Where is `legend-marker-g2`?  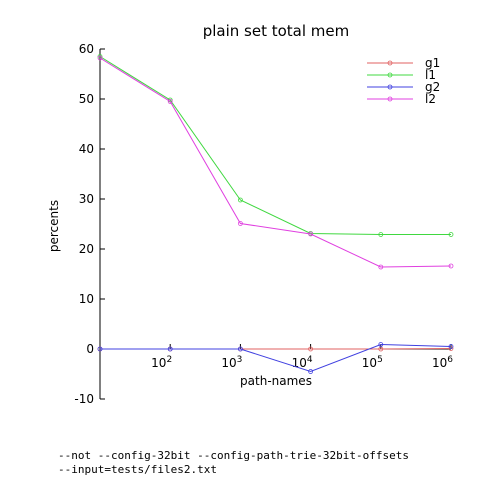 legend-marker-g2 is located at coordinates (390, 87).